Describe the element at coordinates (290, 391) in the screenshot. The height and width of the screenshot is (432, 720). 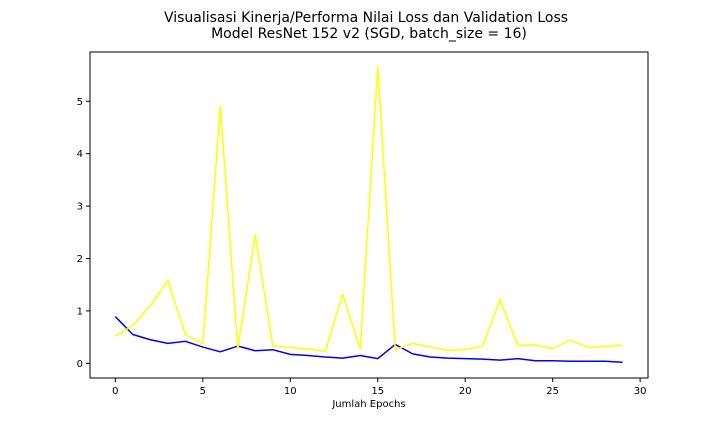
I see `x-tick-label-2: 10` at that location.